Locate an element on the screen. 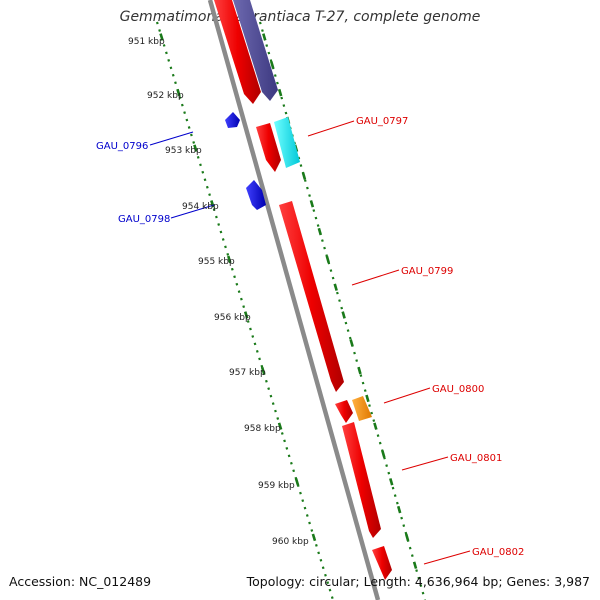 Image resolution: width=600 pixels, height=600 pixels. gene-label-GAU_0799: GAU_0799 is located at coordinates (427, 271).